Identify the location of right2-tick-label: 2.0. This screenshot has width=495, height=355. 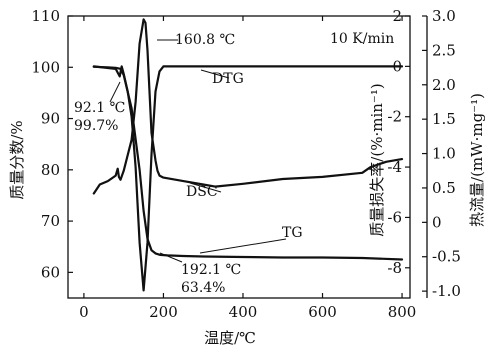
(444, 85).